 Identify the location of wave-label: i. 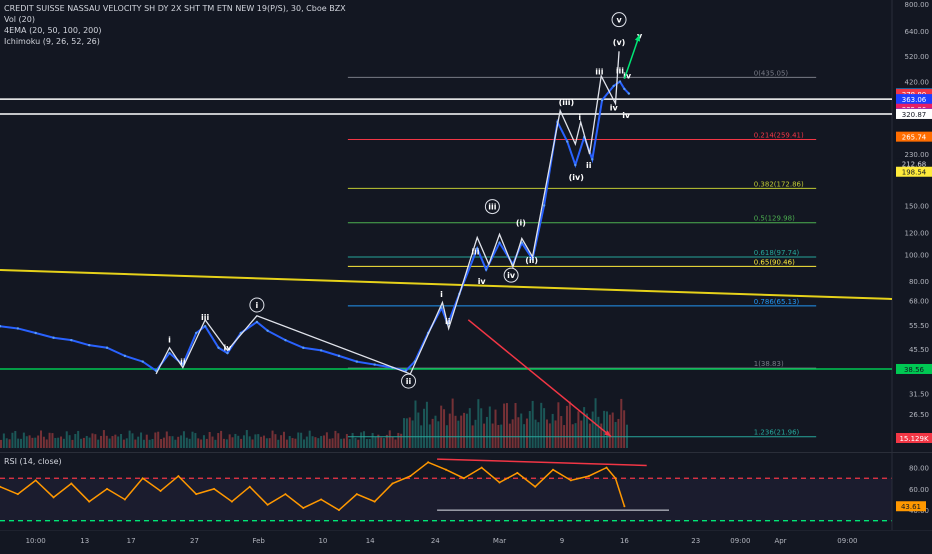
(441, 294).